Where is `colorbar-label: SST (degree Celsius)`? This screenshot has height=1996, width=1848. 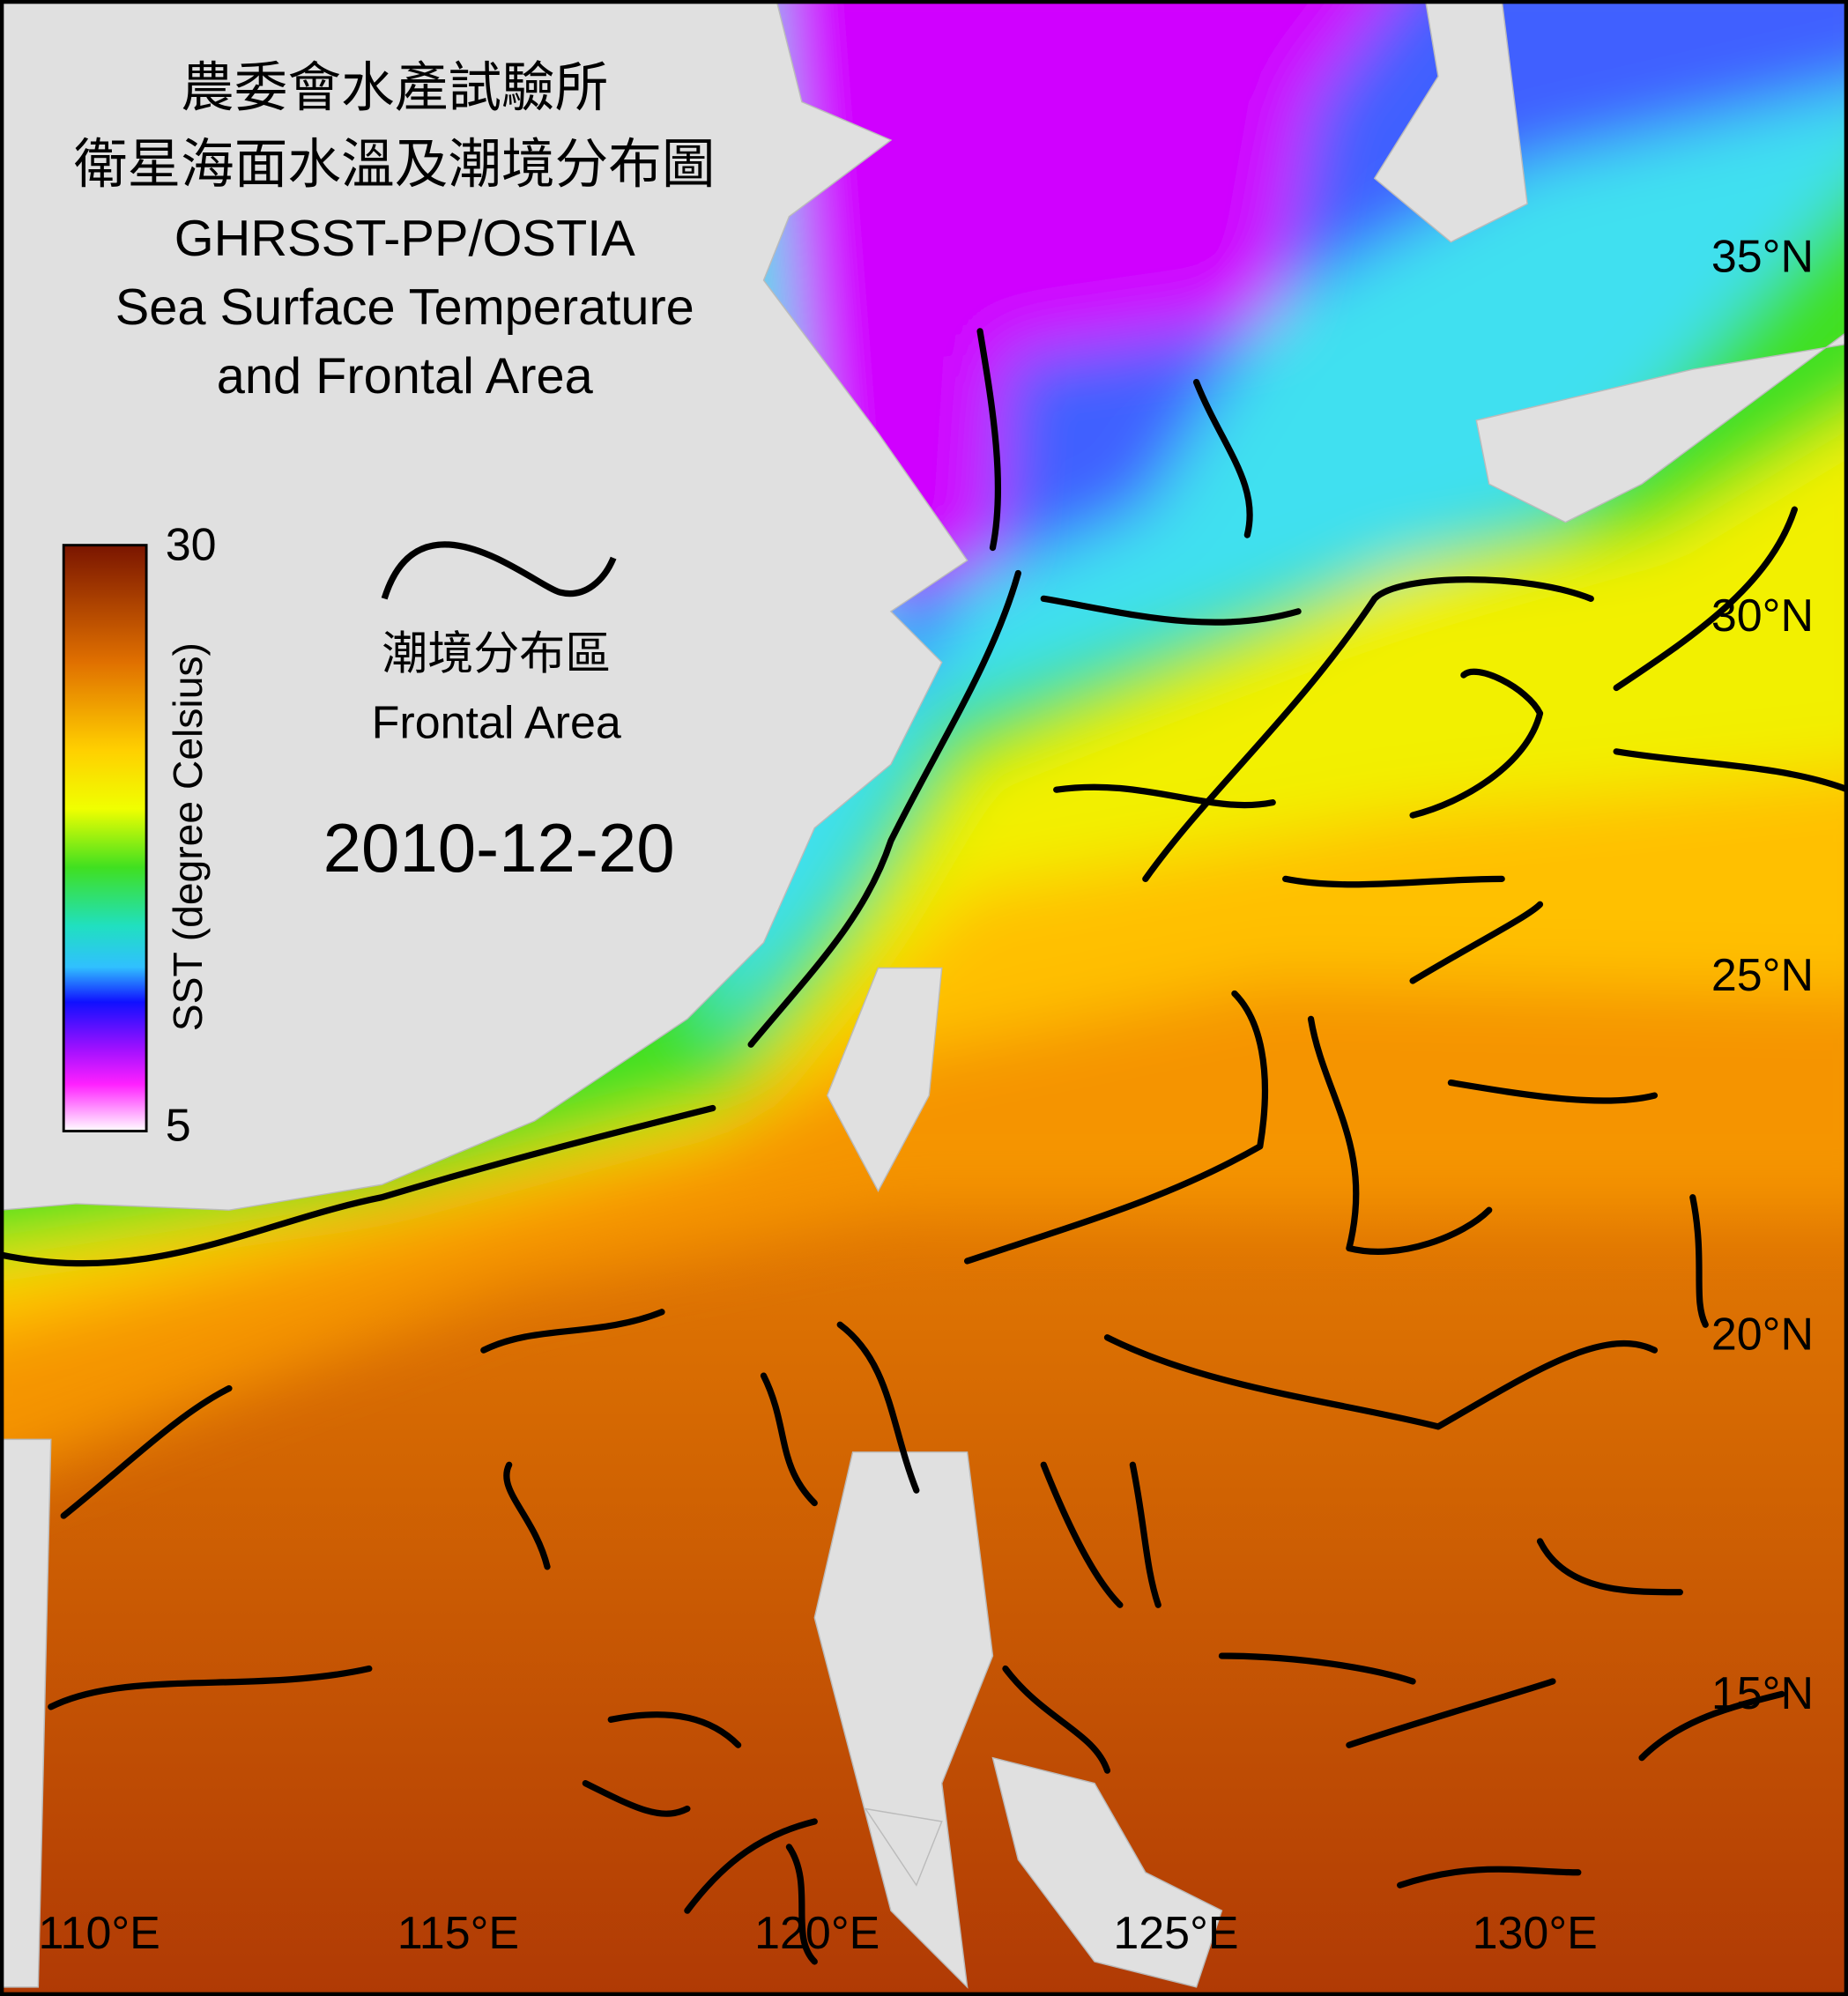 colorbar-label: SST (degree Celsius) is located at coordinates (188, 836).